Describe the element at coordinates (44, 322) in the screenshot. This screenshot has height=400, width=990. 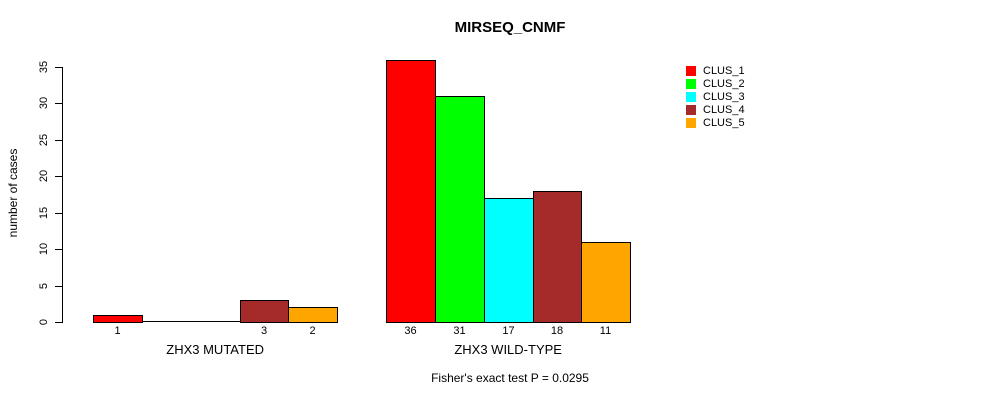
I see `y-tick-label: 0` at that location.